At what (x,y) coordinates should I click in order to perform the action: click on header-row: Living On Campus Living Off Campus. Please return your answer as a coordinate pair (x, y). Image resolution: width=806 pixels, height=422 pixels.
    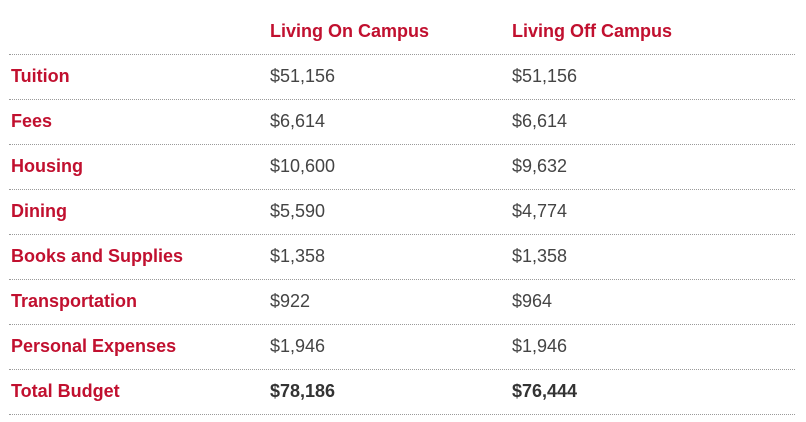
    Looking at the image, I should click on (402, 32).